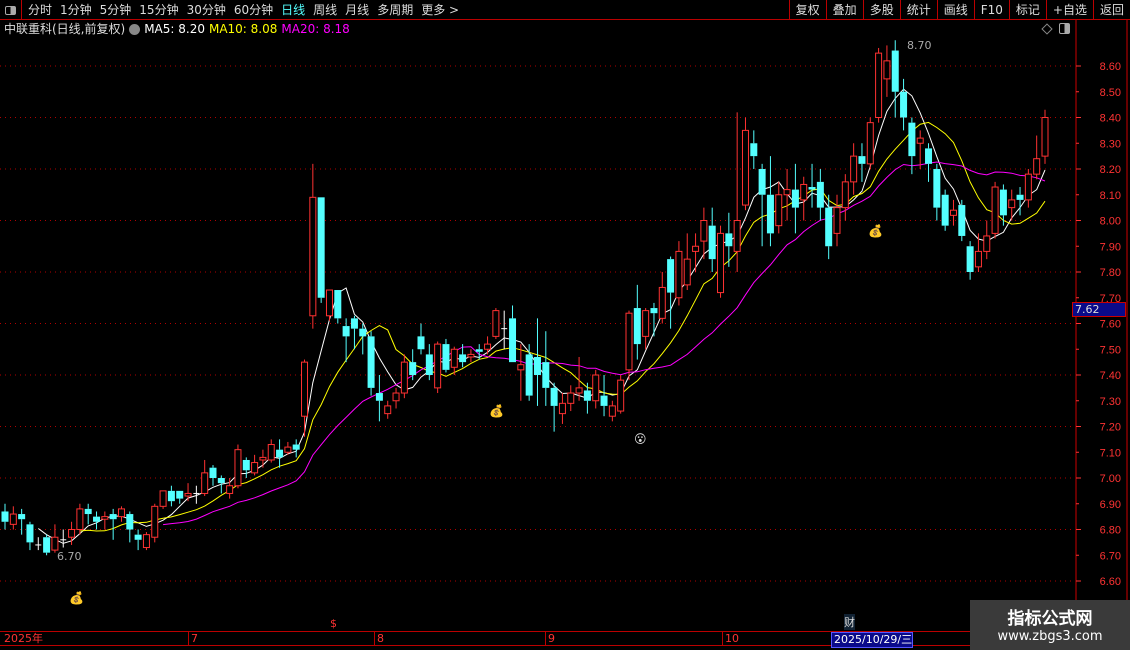 The width and height of the screenshot is (1130, 650). Describe the element at coordinates (1050, 625) in the screenshot. I see `watermark: 指标公式网 www.zbgs3.com` at that location.